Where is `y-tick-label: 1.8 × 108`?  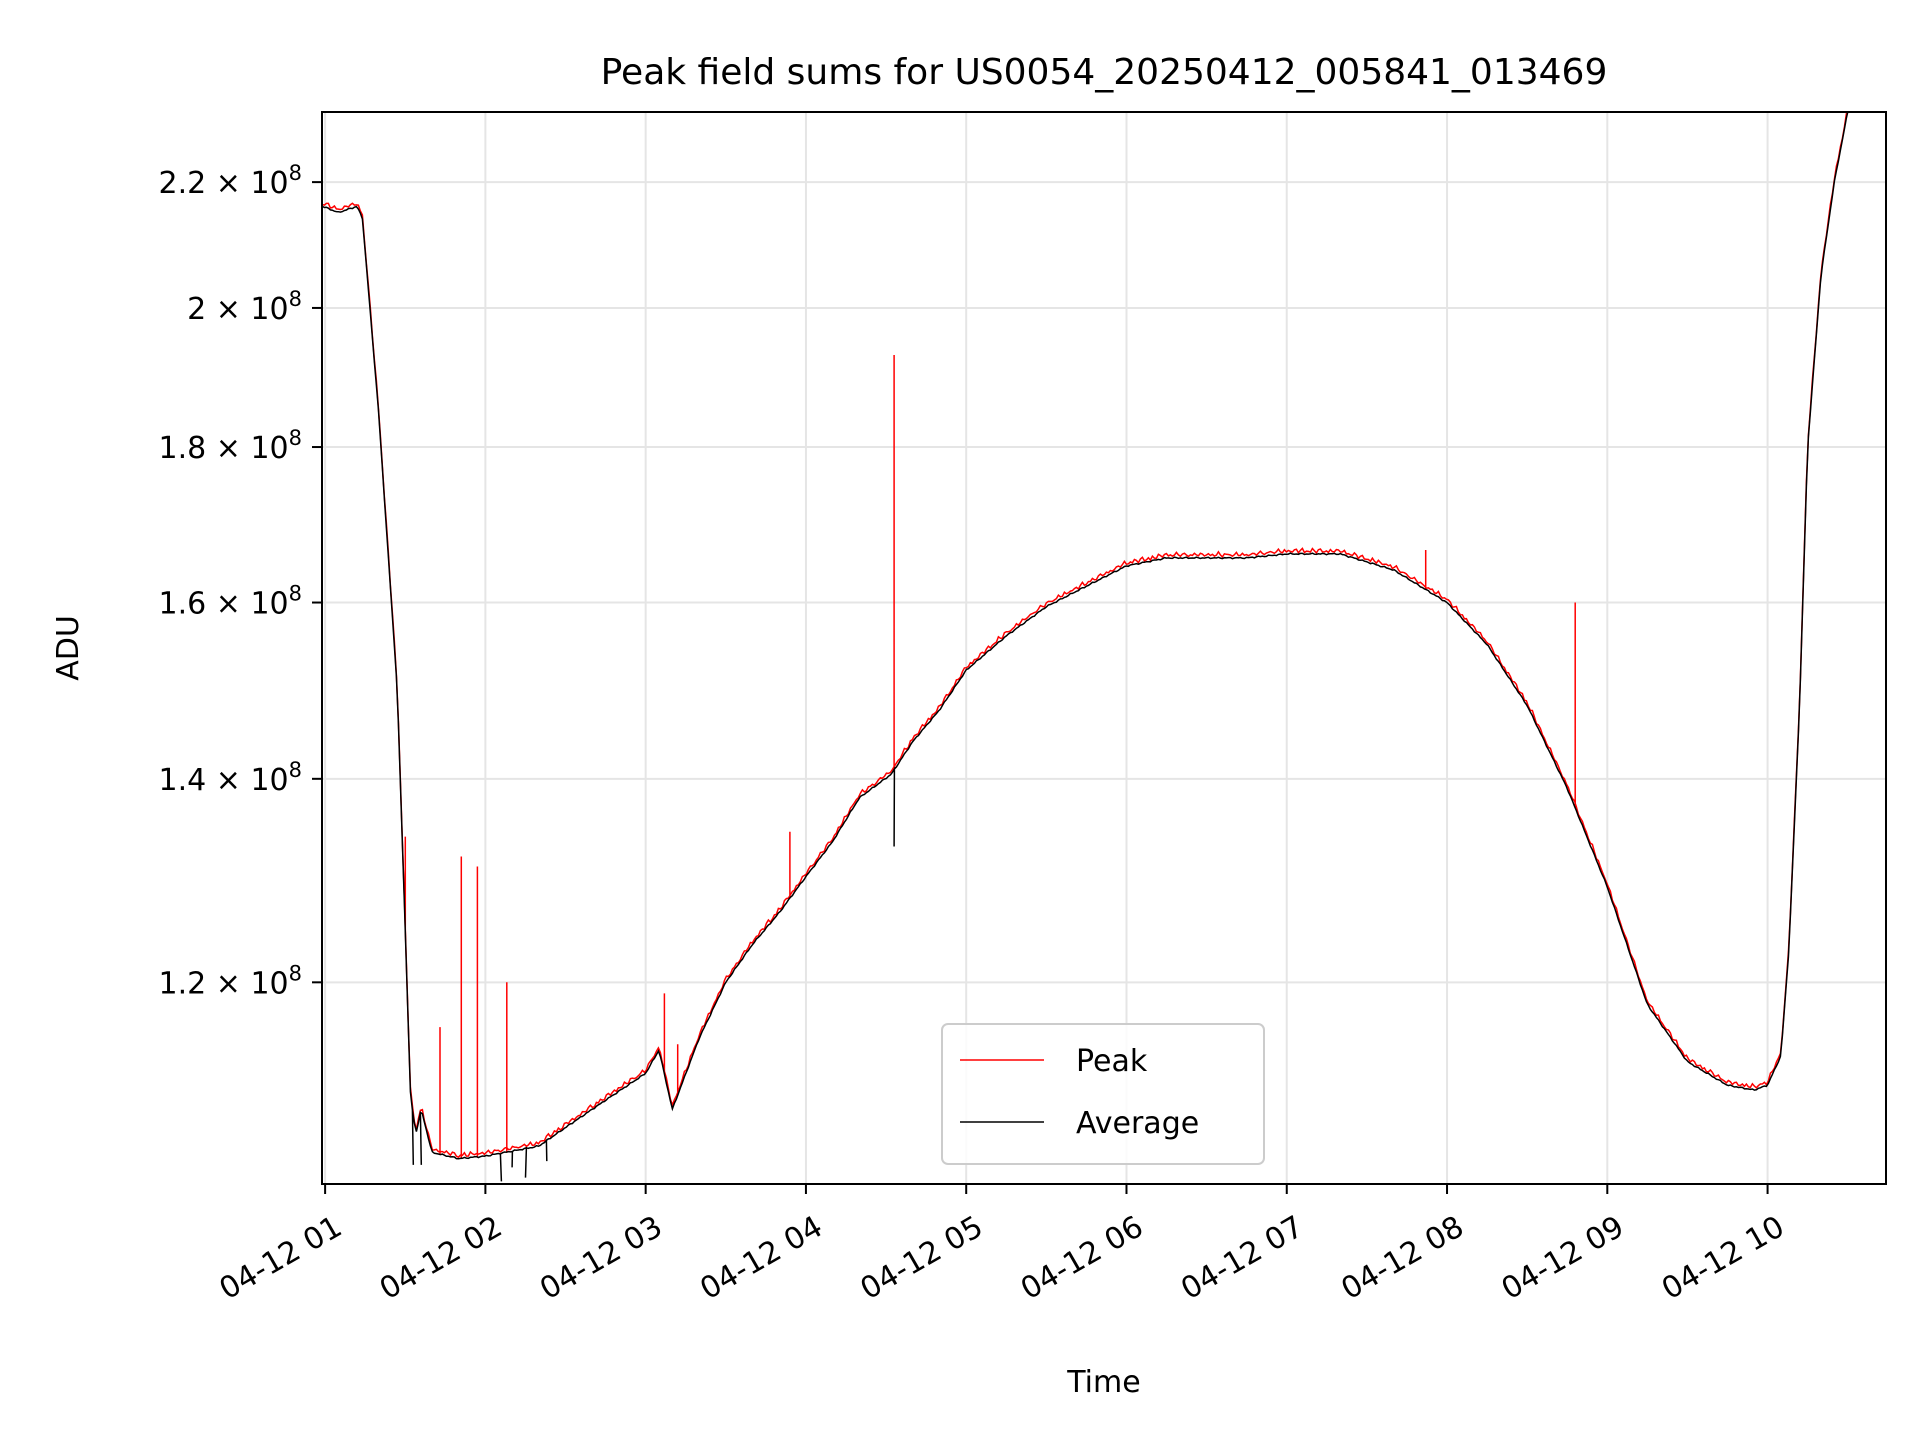
y-tick-label: 1.8 × 108 is located at coordinates (230, 446).